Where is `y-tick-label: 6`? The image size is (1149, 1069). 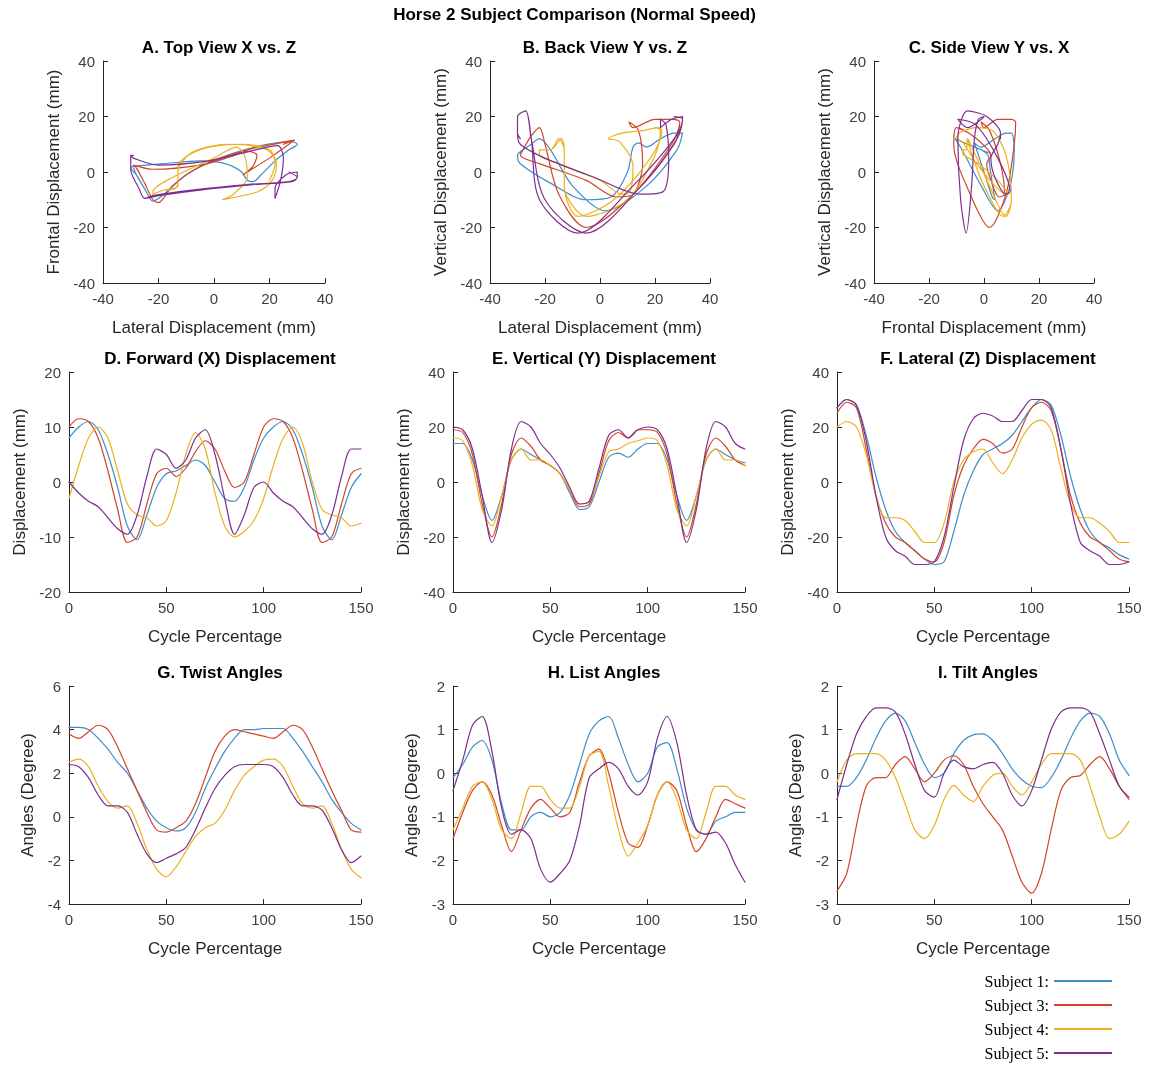
y-tick-label: 6 is located at coordinates (56, 686).